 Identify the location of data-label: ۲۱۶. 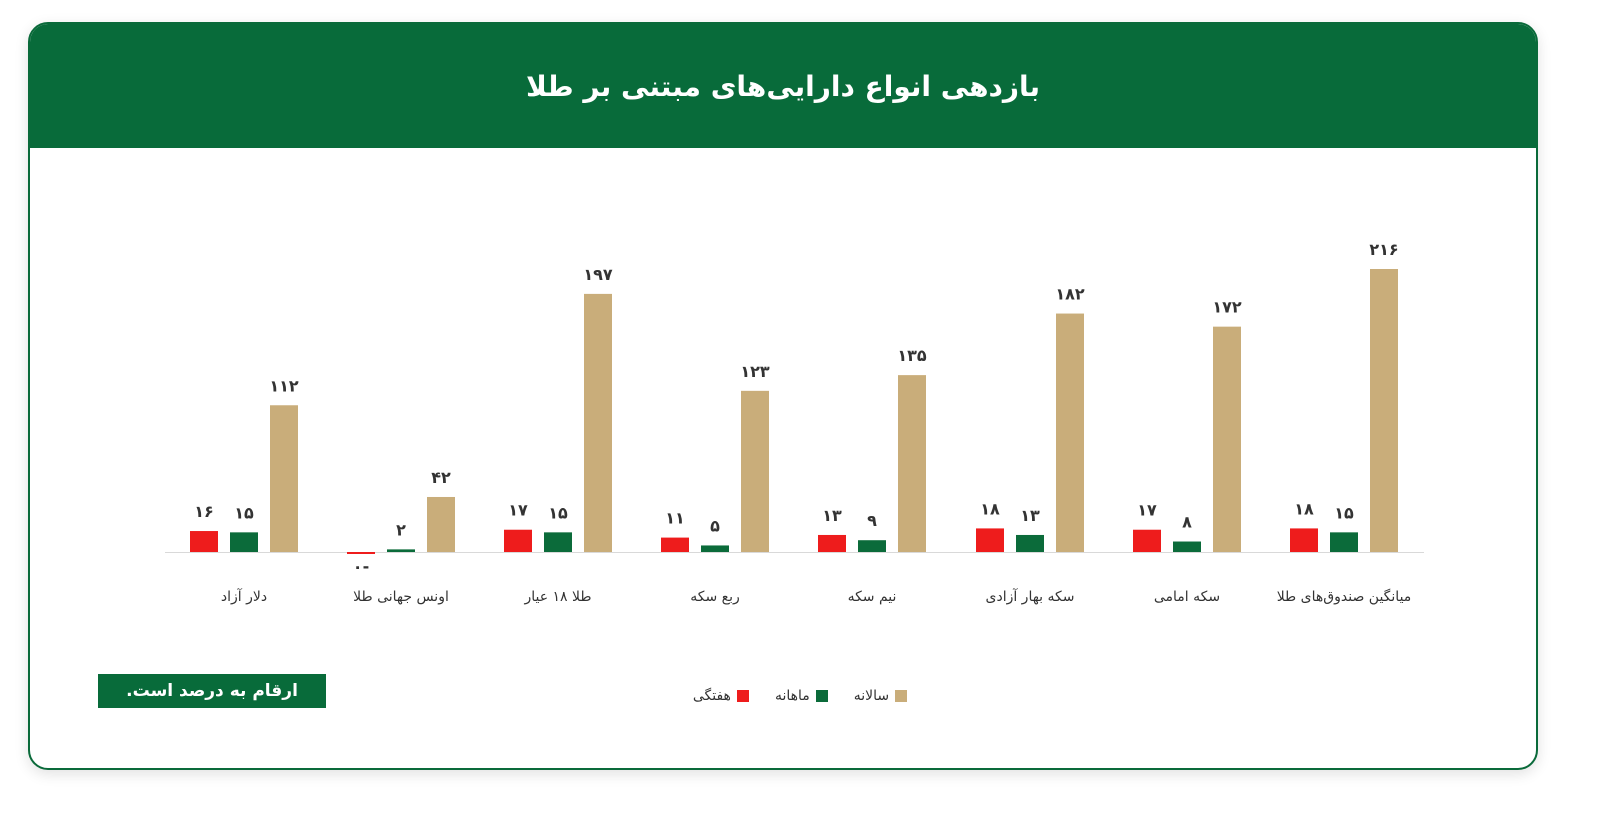
(1383, 249).